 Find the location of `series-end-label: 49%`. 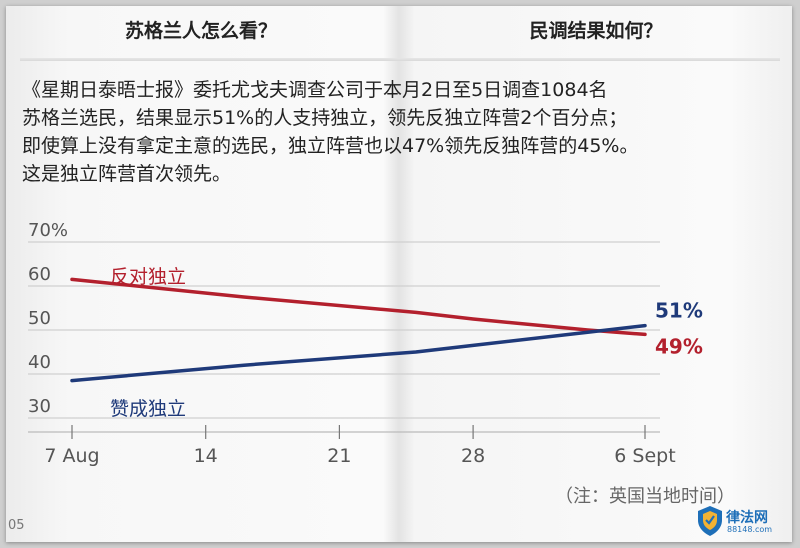

series-end-label: 49% is located at coordinates (679, 346).